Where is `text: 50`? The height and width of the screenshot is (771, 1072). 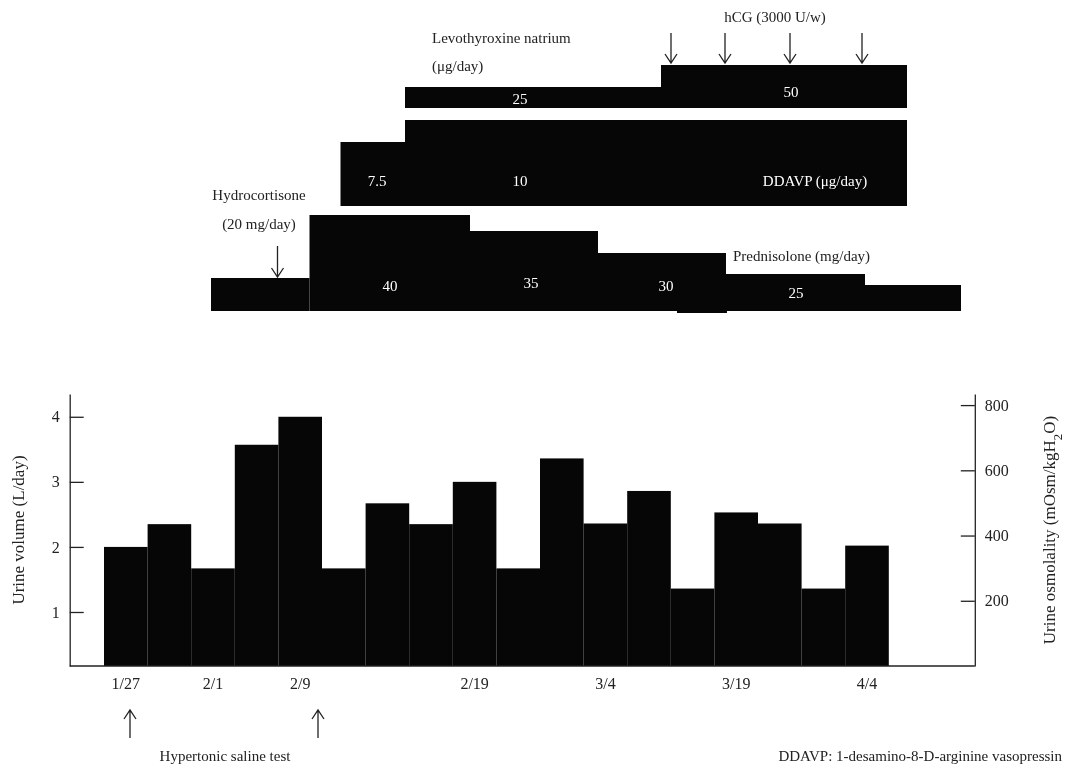
text: 50 is located at coordinates (791, 92).